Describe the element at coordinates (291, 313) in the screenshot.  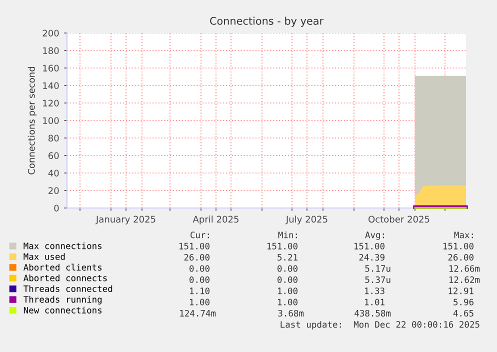
I see `text: 3.68m` at that location.